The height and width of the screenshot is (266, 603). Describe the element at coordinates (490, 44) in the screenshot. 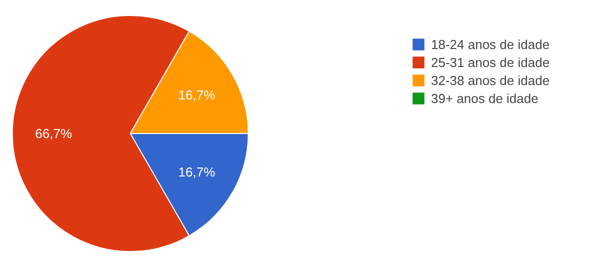

I see `legend-label: 18-24 anos de idade` at that location.